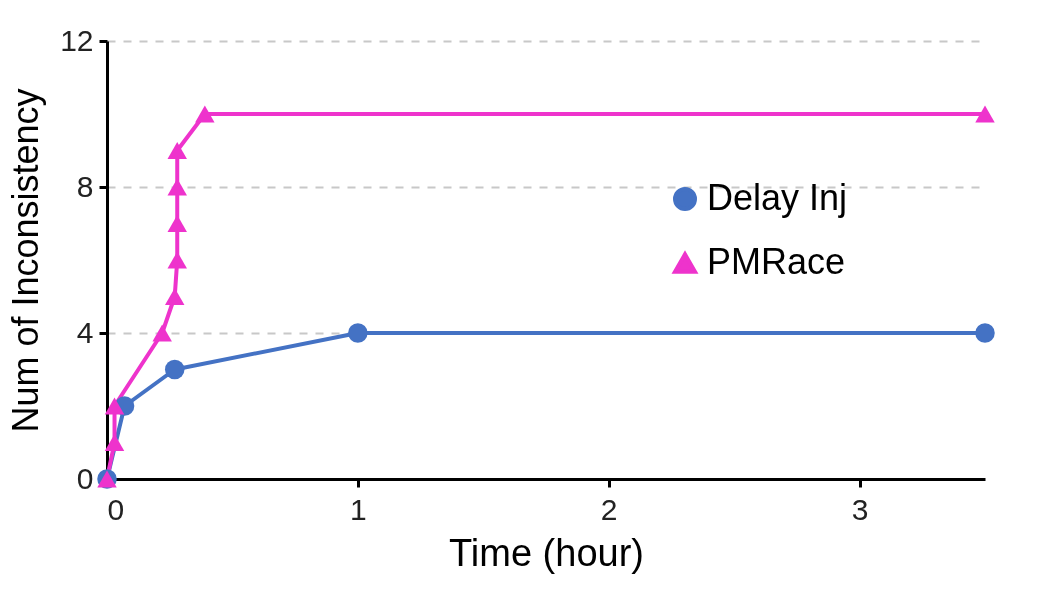 The height and width of the screenshot is (606, 1048). I want to click on legend-label: Delay Inj, so click(777, 197).